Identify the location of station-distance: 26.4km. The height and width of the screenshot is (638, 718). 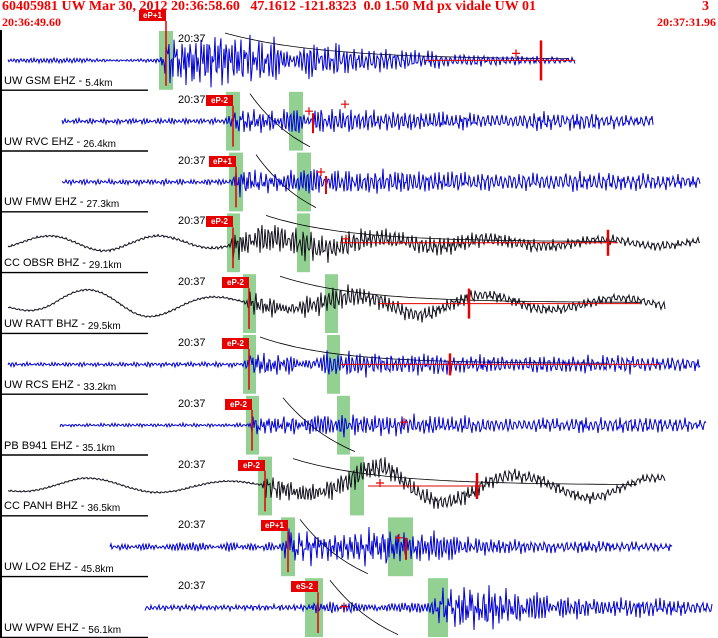
(99, 144).